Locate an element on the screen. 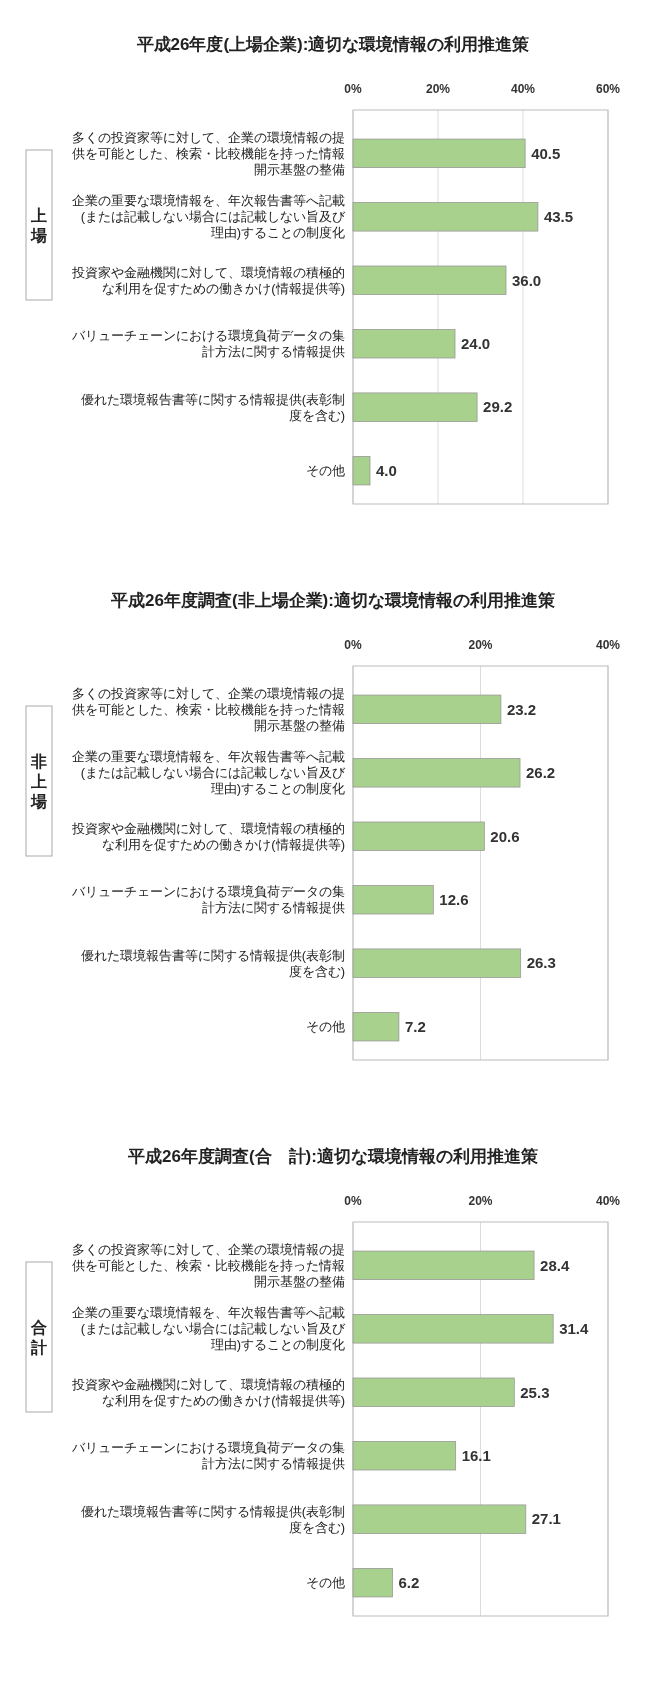 Image resolution: width=646 pixels, height=1683 pixels. data-label: 26.3 is located at coordinates (541, 963).